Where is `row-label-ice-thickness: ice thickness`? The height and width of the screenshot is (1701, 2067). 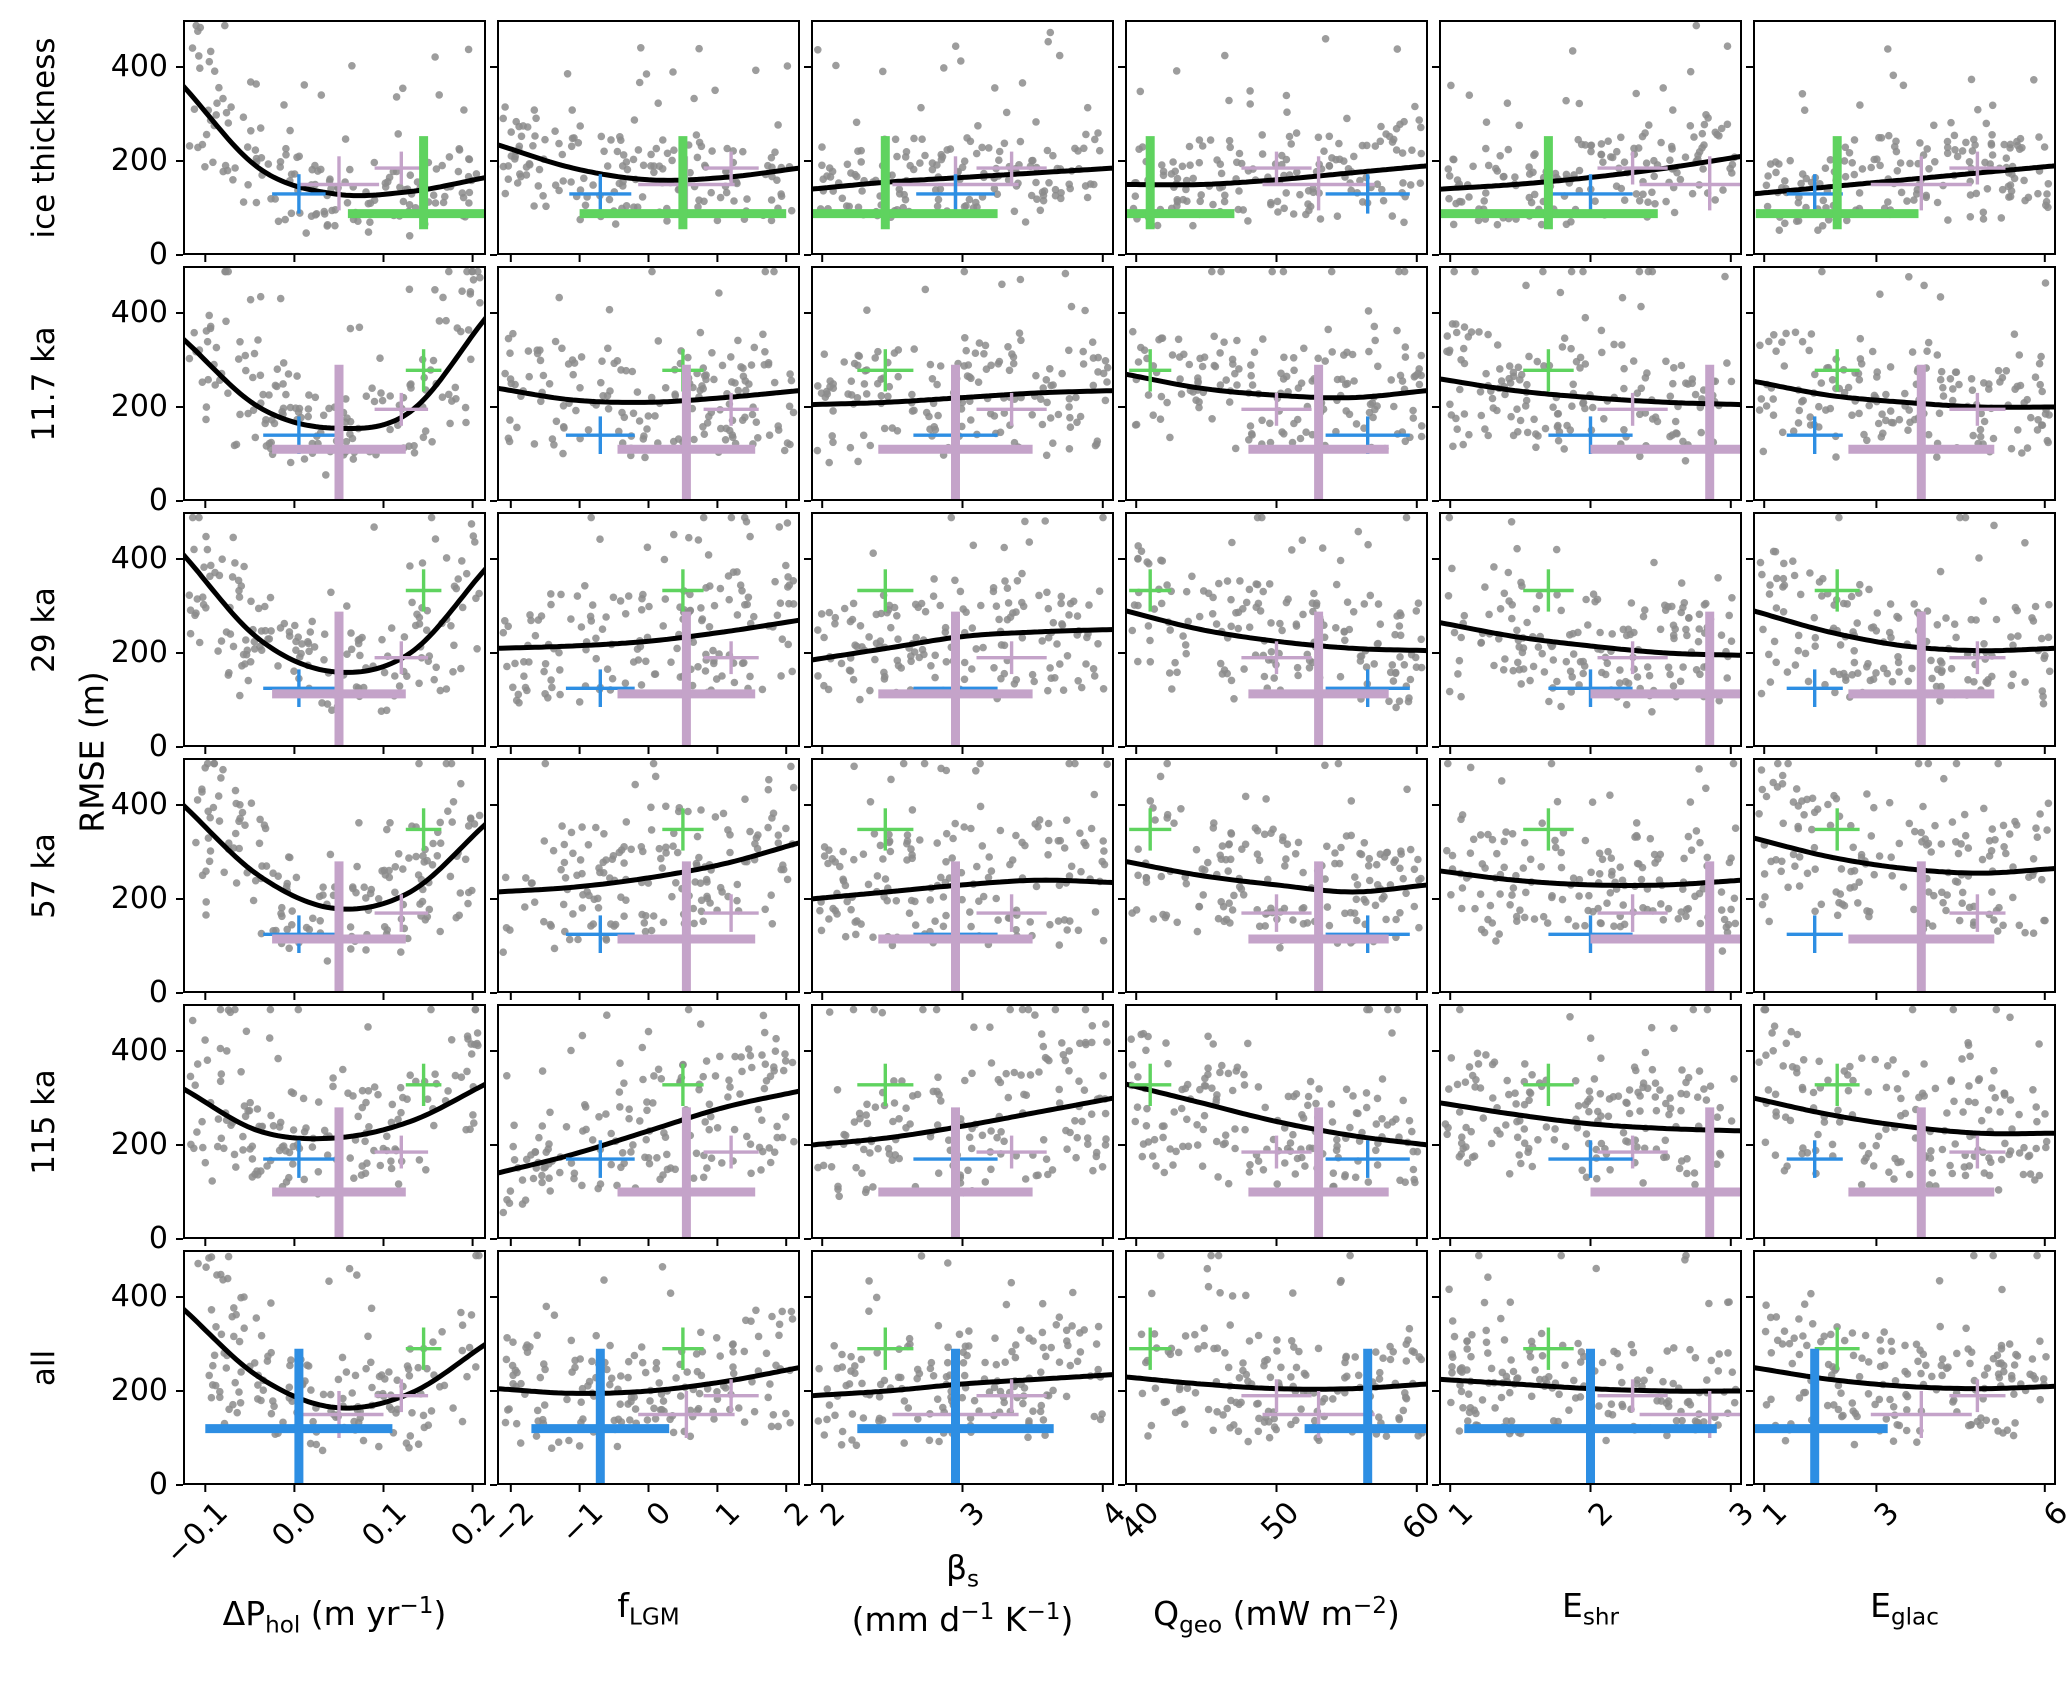
row-label-ice-thickness: ice thickness is located at coordinates (44, 138).